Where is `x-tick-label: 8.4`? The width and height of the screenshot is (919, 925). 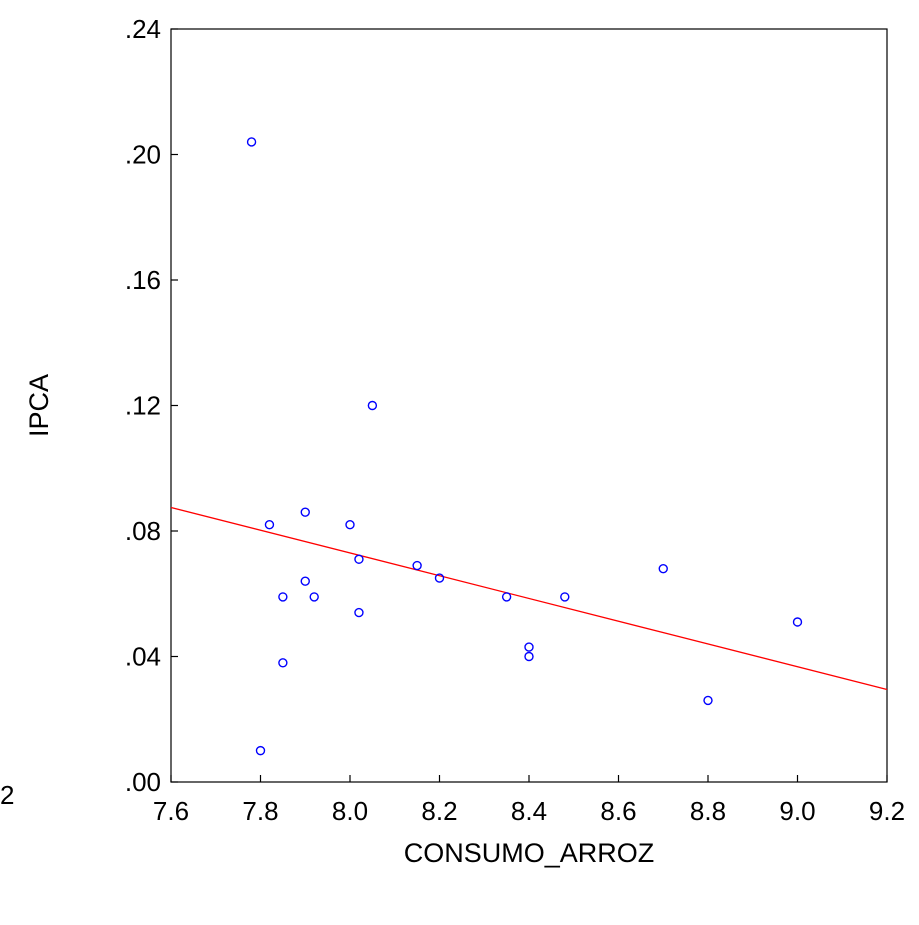
x-tick-label: 8.4 is located at coordinates (529, 811).